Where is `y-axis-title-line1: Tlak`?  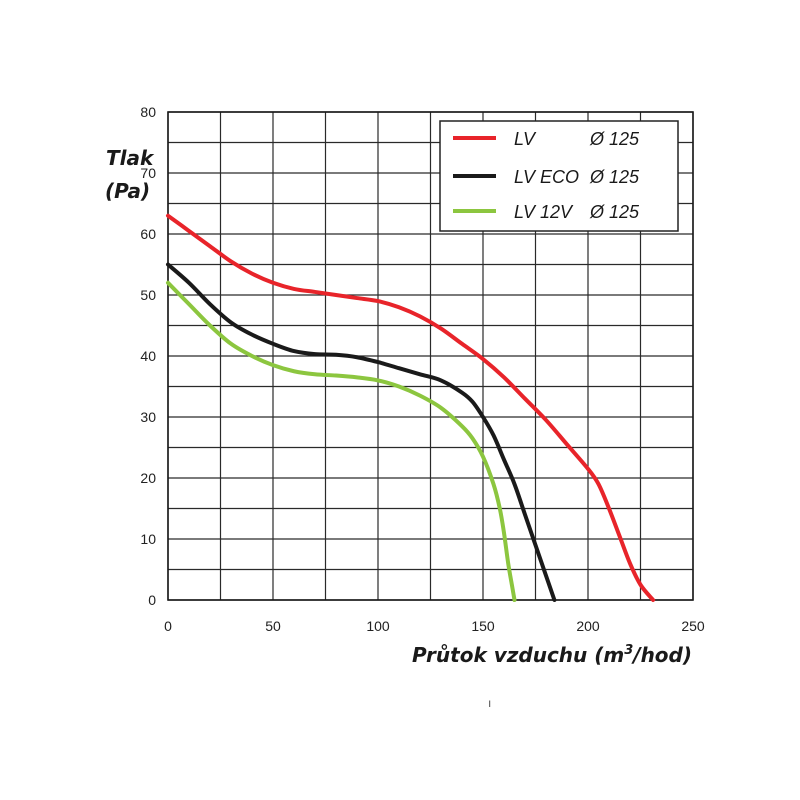 y-axis-title-line1: Tlak is located at coordinates (130, 158).